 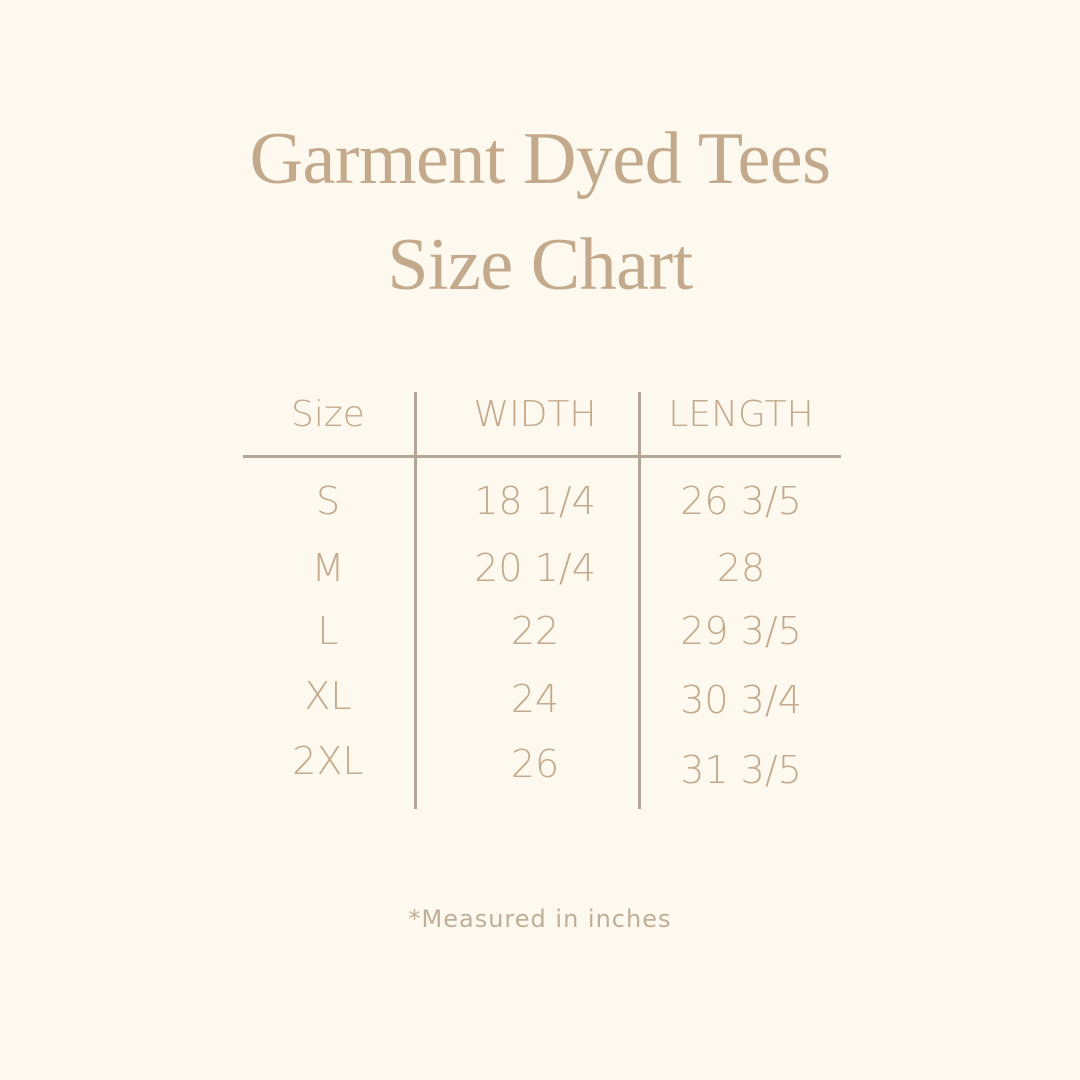 I want to click on cell-length: 26 3/5, so click(x=741, y=501).